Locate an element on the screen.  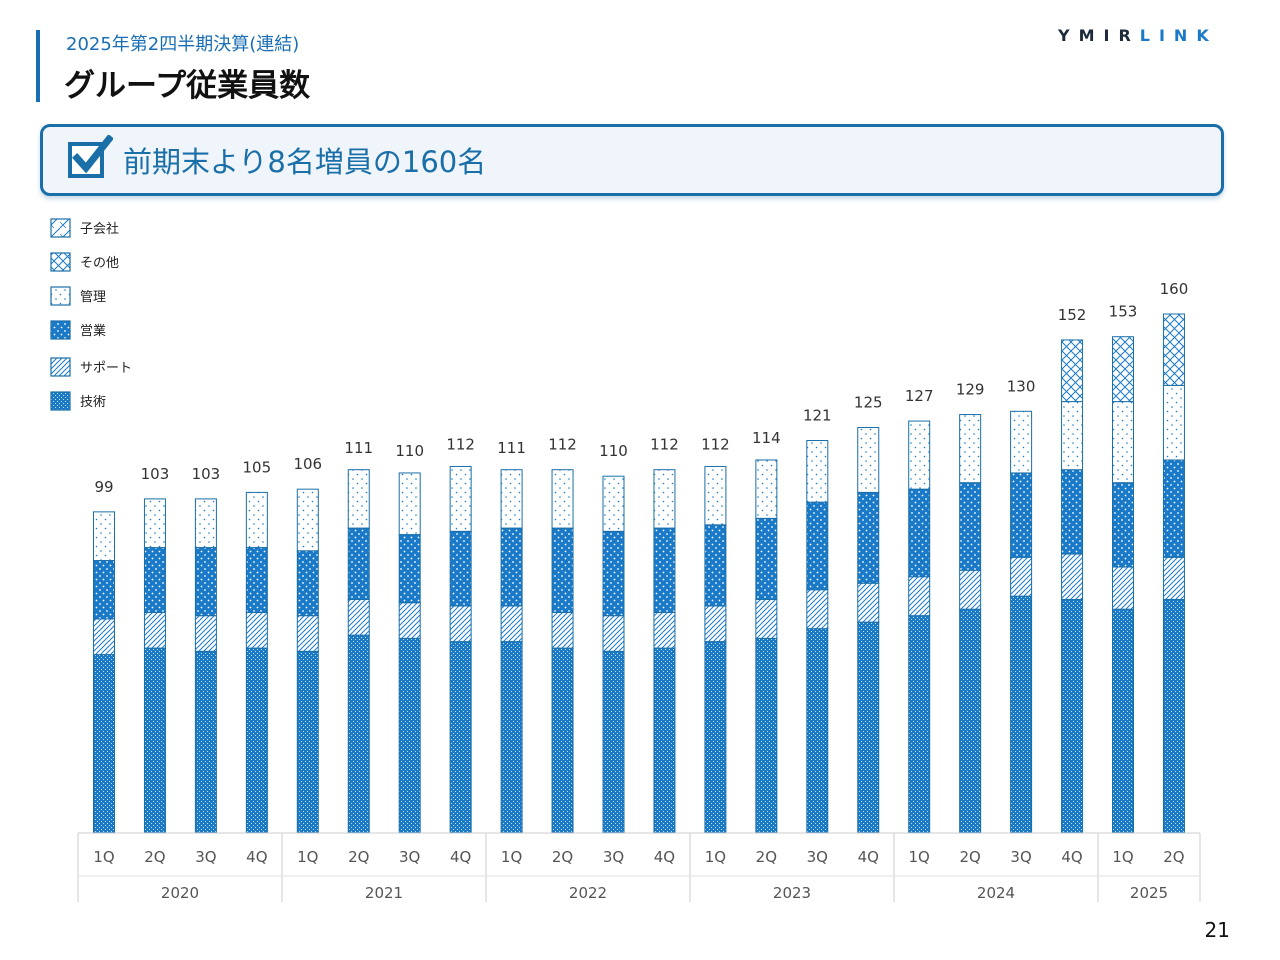
bar-total-label: 125 is located at coordinates (868, 403).